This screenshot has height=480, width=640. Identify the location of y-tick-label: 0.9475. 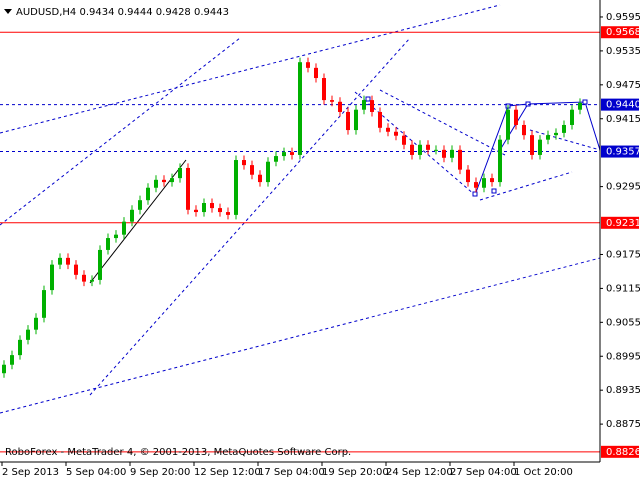
(623, 85).